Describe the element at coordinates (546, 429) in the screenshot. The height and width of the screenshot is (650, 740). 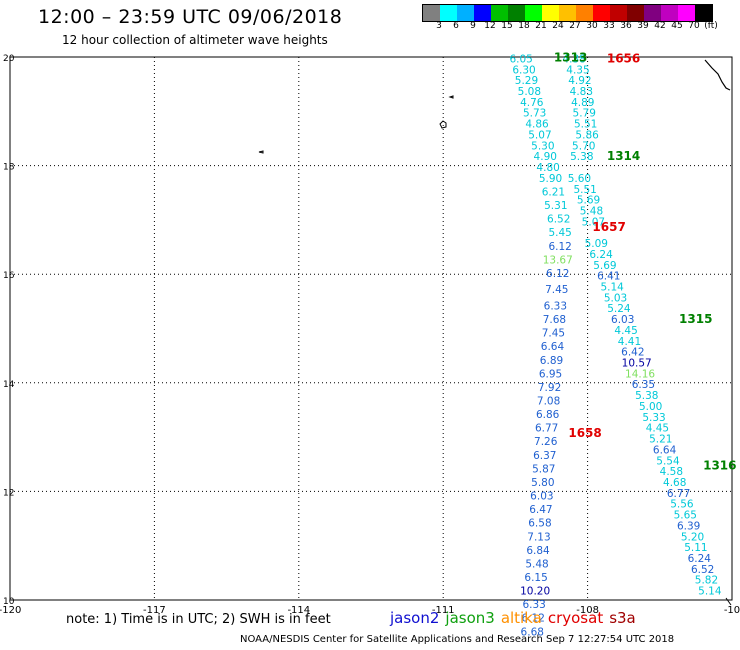
I see `wave-height-value: 6.77` at that location.